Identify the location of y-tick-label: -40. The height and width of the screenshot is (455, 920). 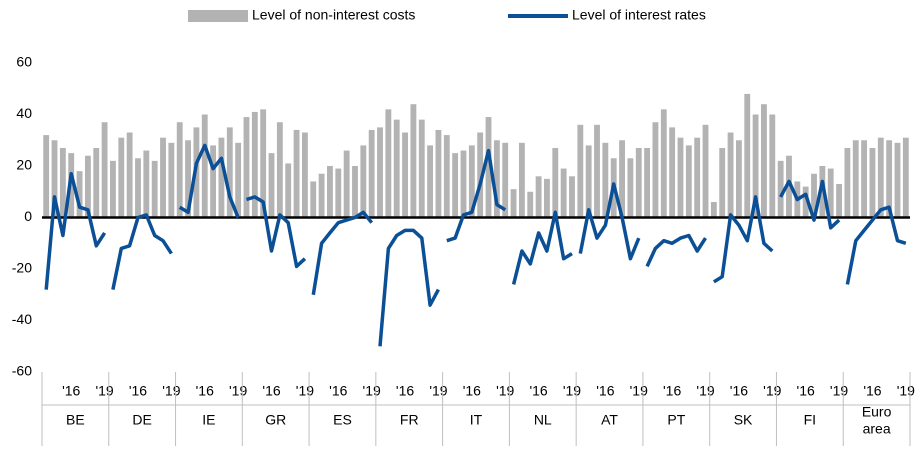
(22, 319).